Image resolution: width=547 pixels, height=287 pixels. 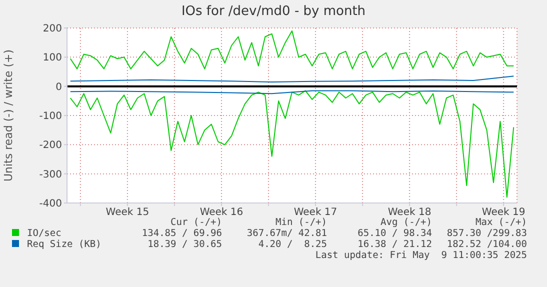 What do you see at coordinates (486, 244) in the screenshot?
I see `text: 182.52 /104.00` at bounding box center [486, 244].